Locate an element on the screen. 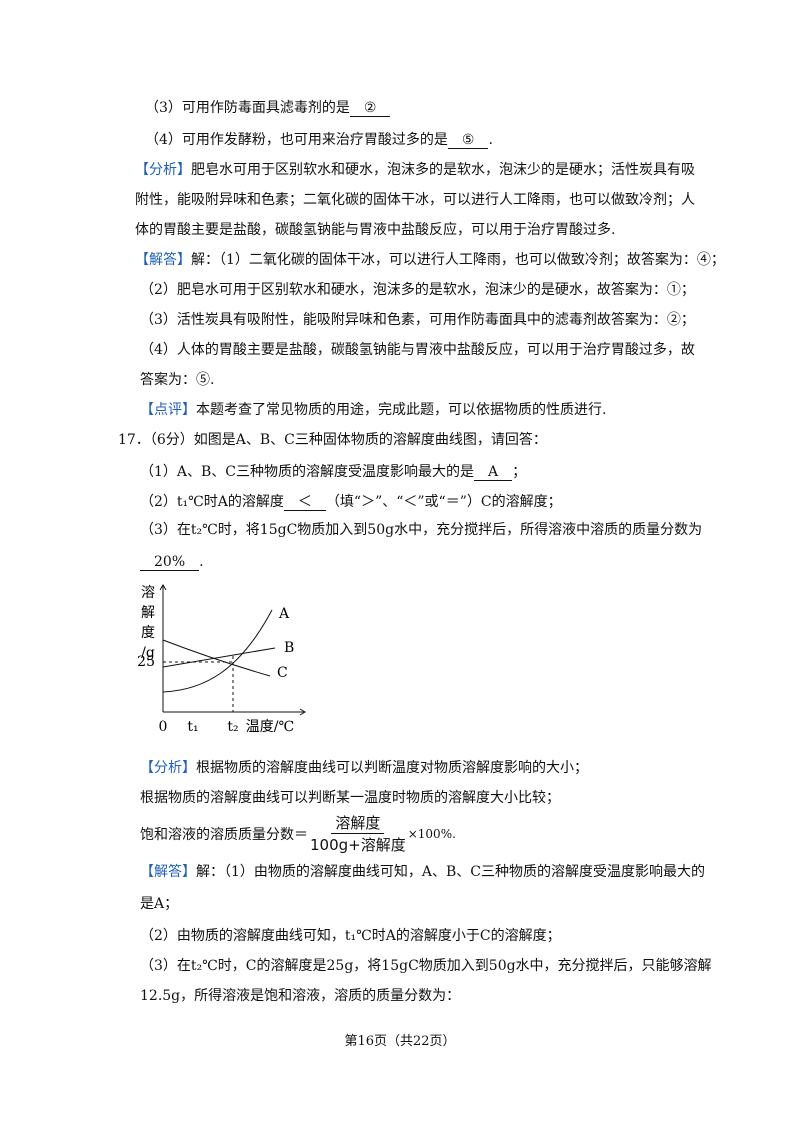  text-line: 【分析】根据物质的溶解度曲线可以判断温度对物质溶解度影响的大小； is located at coordinates (364, 768).